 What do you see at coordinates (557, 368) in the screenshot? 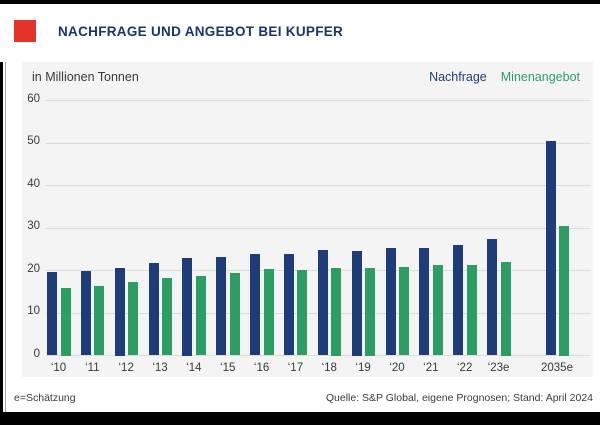
I see `x-axis-tick-label: 2035e` at bounding box center [557, 368].